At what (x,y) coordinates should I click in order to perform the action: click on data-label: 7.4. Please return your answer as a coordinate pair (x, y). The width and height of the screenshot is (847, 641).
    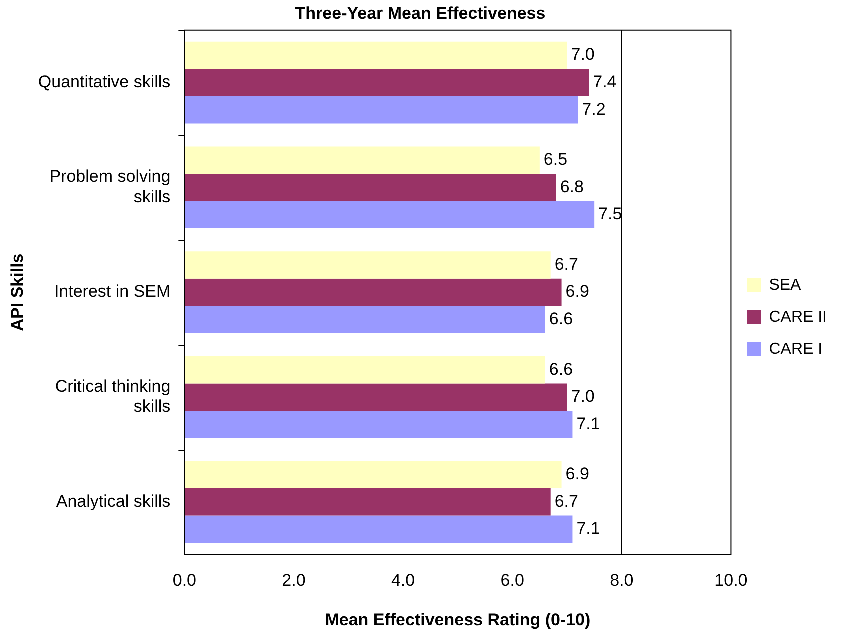
    Looking at the image, I should click on (605, 82).